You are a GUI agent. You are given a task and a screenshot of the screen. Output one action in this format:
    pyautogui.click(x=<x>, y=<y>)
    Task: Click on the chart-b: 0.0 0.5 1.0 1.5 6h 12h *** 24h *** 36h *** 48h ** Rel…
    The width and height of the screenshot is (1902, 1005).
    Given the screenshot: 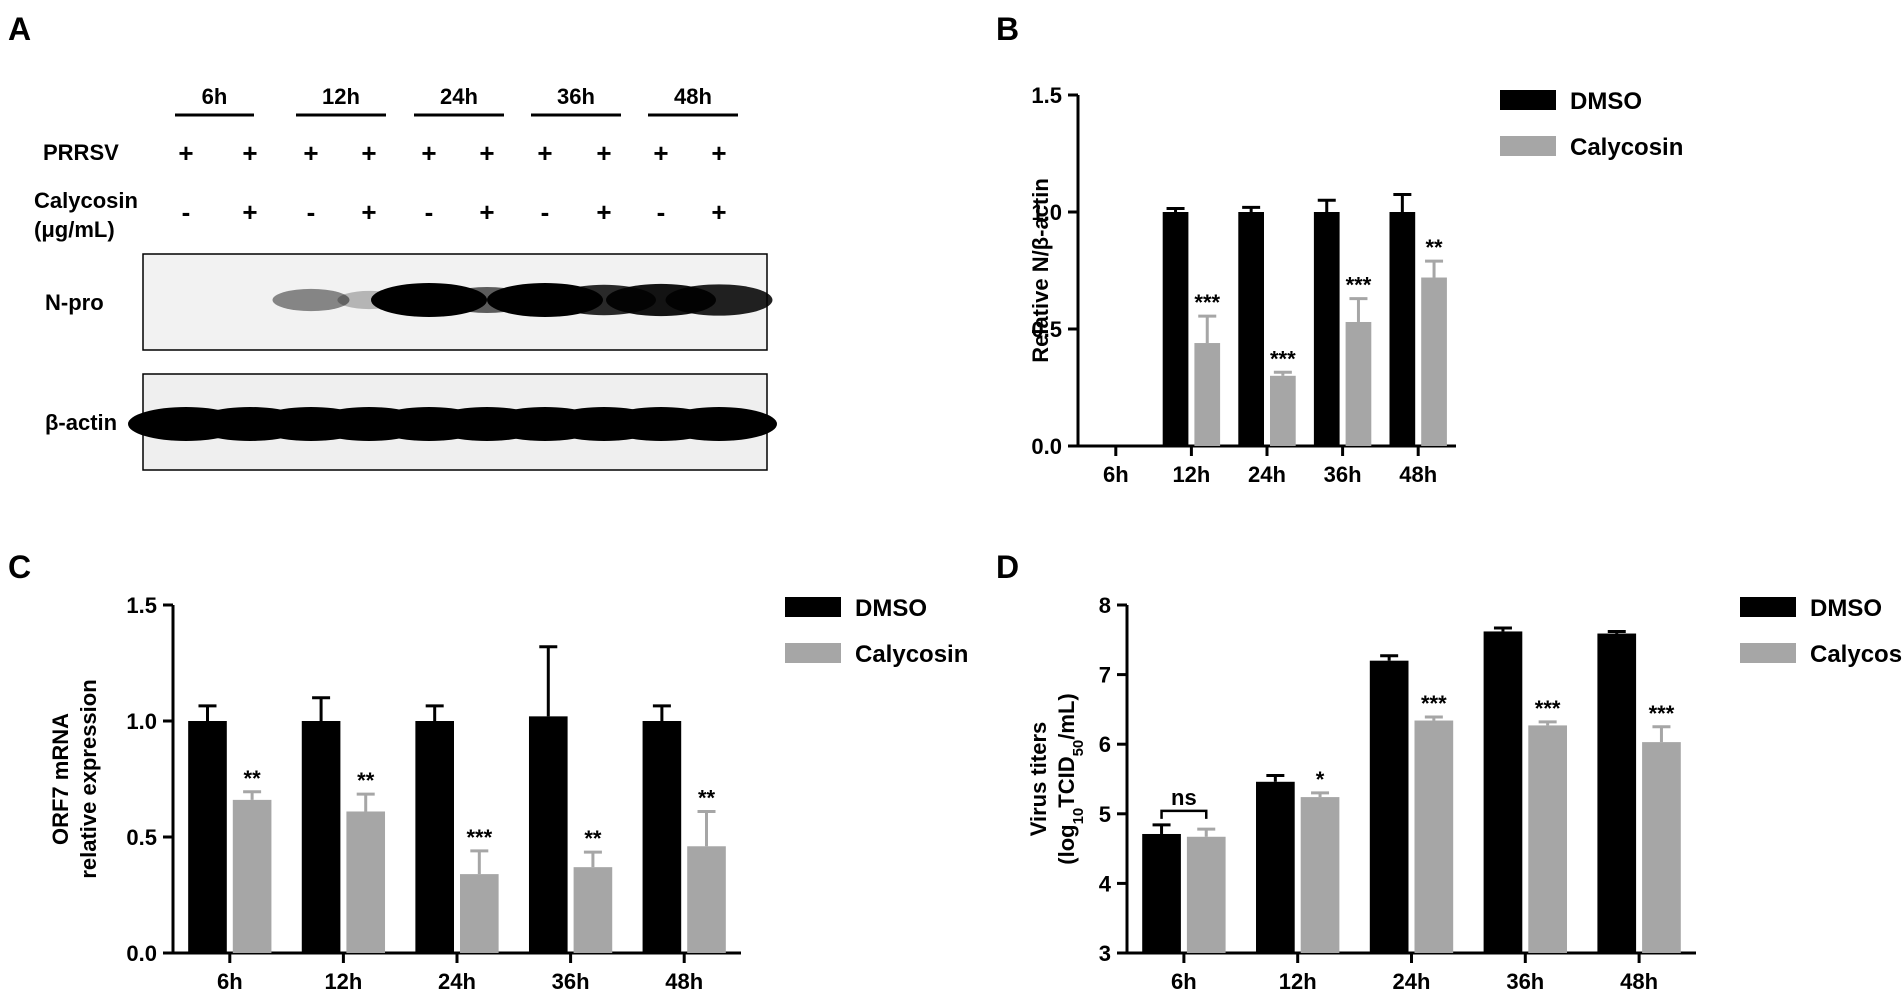 What is the action you would take?
    pyautogui.click(x=1355, y=285)
    